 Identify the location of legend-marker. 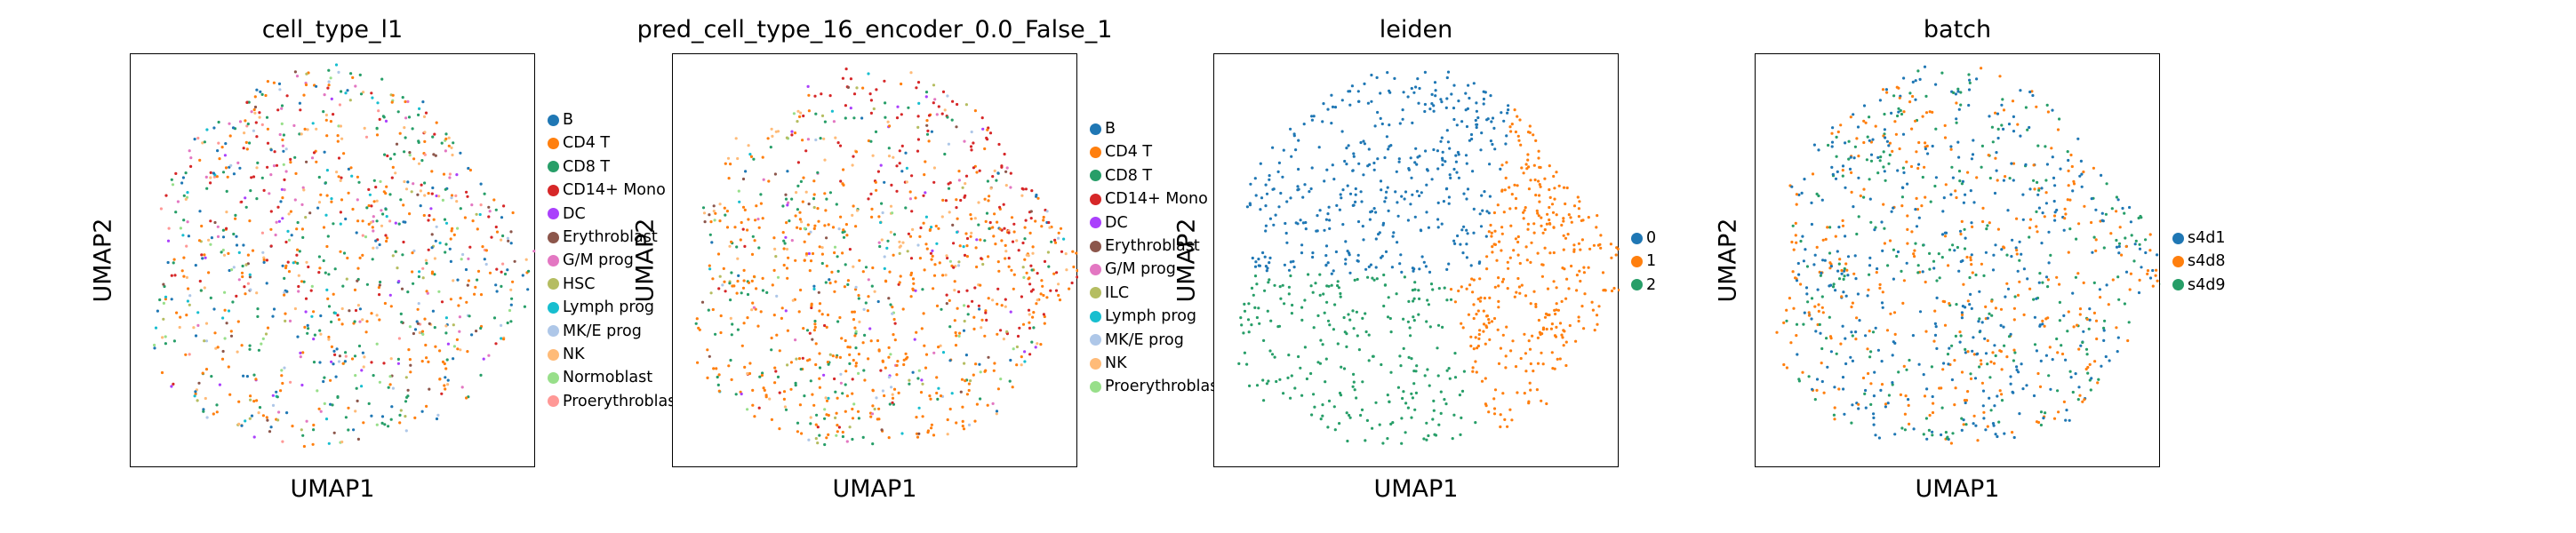
(553, 237).